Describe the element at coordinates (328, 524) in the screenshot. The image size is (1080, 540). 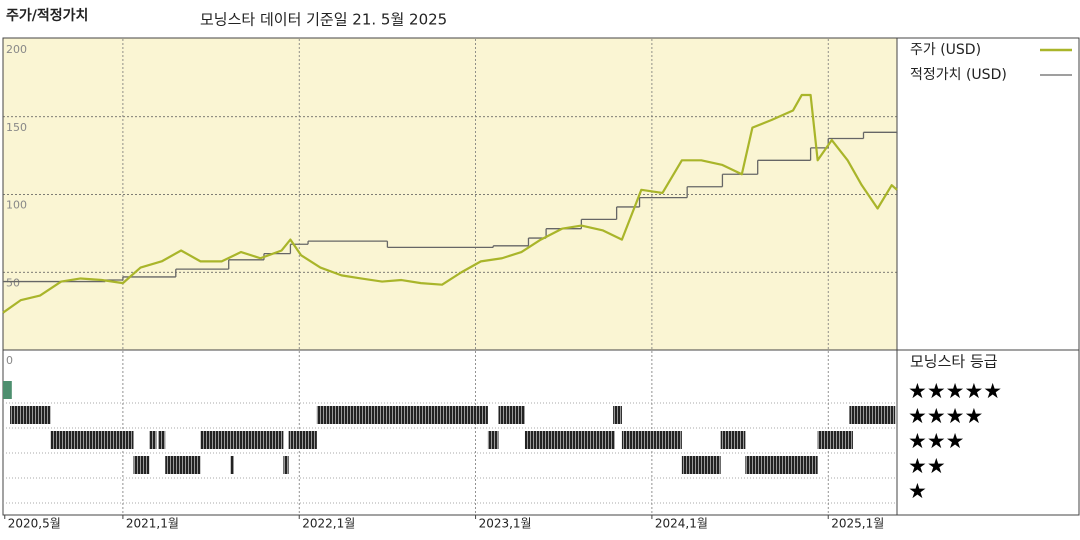
I see `x-tick-label: 2022,1월` at that location.